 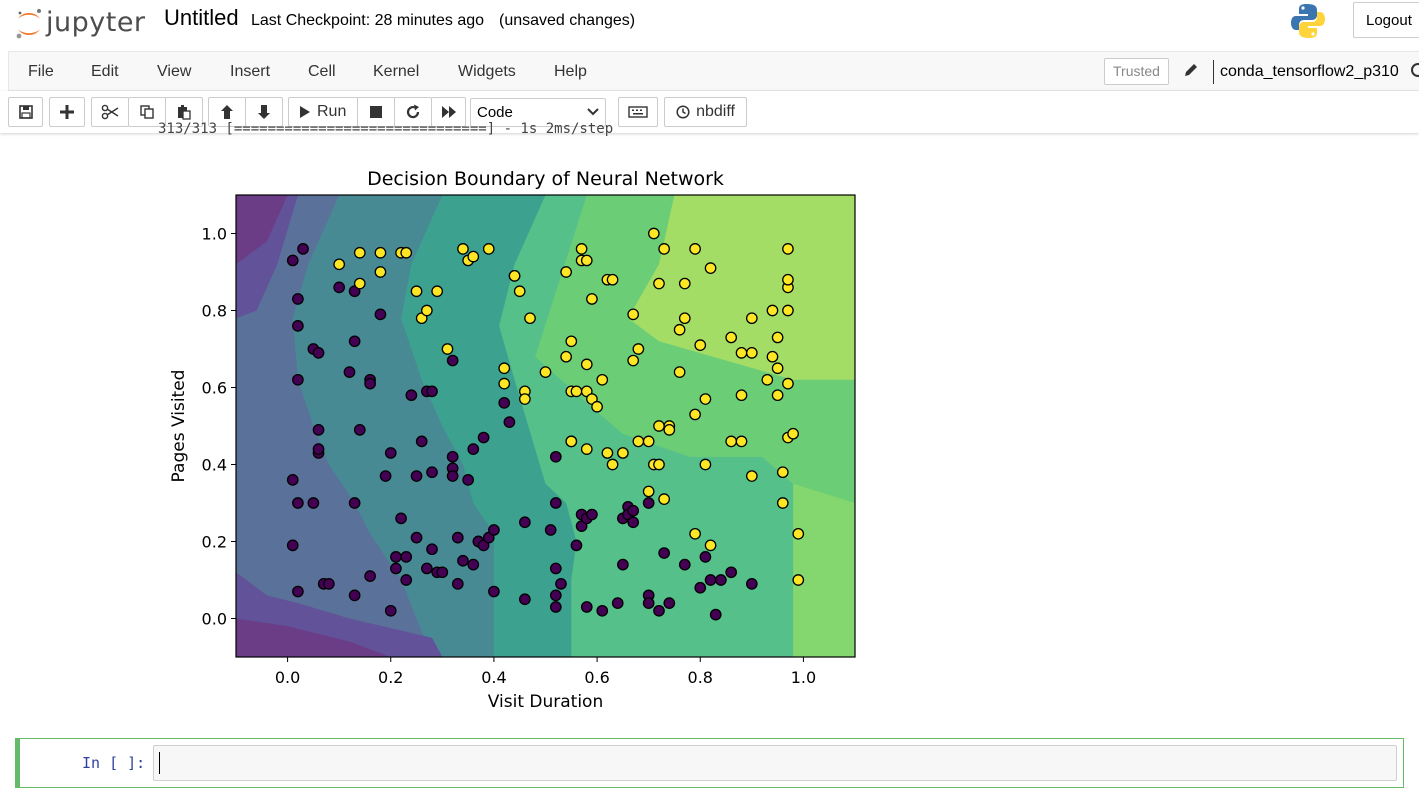 What do you see at coordinates (1386, 20) in the screenshot?
I see `logout-button: Logout` at bounding box center [1386, 20].